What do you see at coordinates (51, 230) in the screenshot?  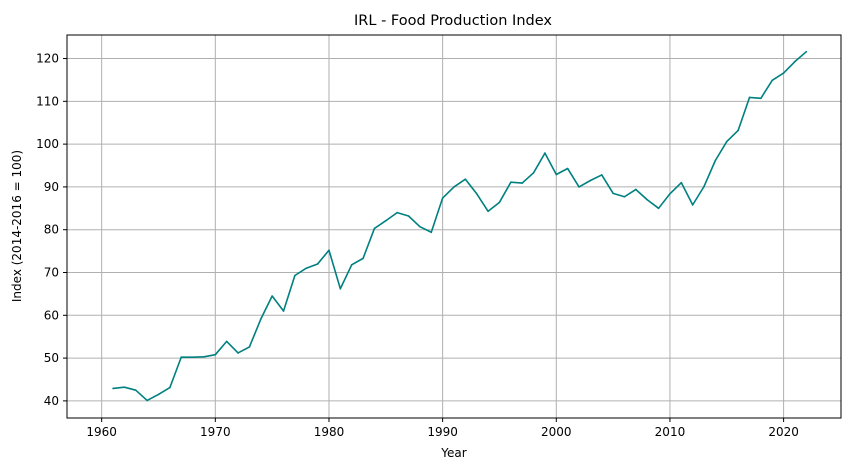 I see `y-tick-label: 80` at bounding box center [51, 230].